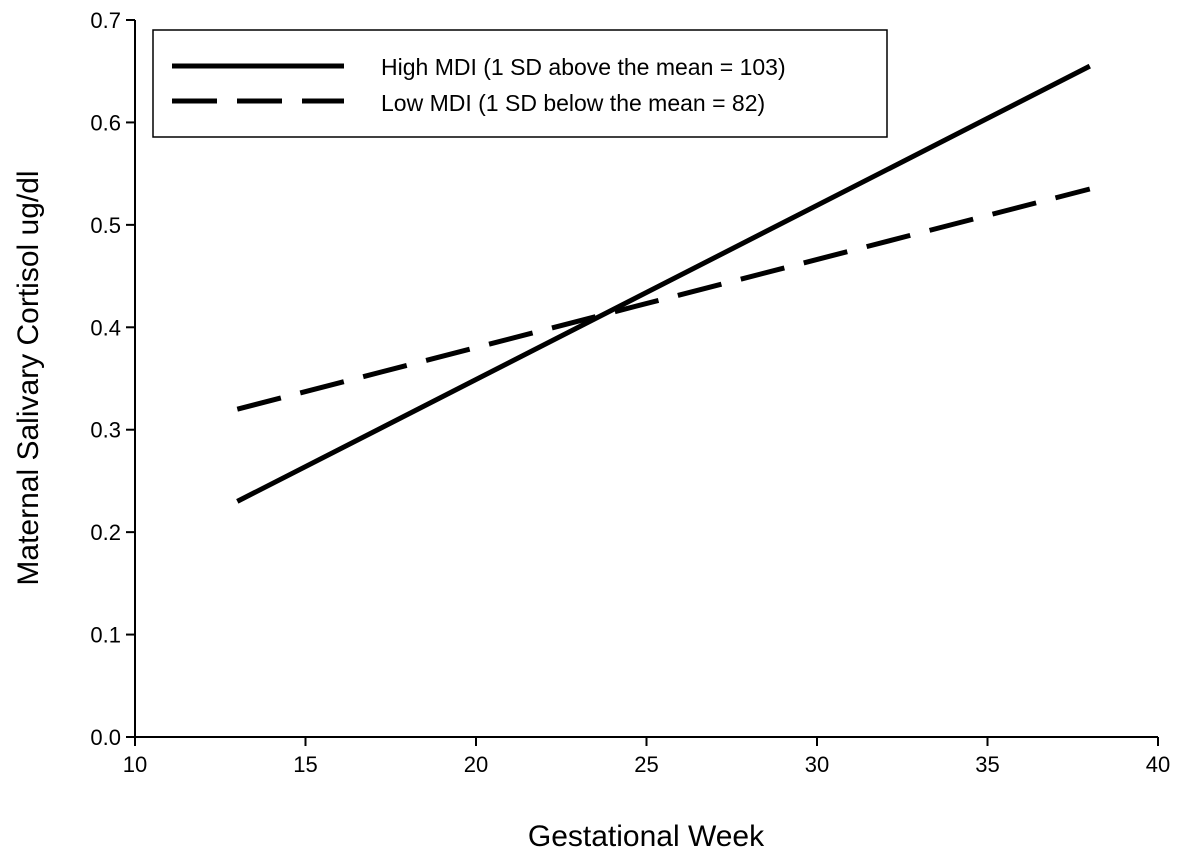 The width and height of the screenshot is (1191, 854). What do you see at coordinates (305, 764) in the screenshot?
I see `x-tick-label: 15` at bounding box center [305, 764].